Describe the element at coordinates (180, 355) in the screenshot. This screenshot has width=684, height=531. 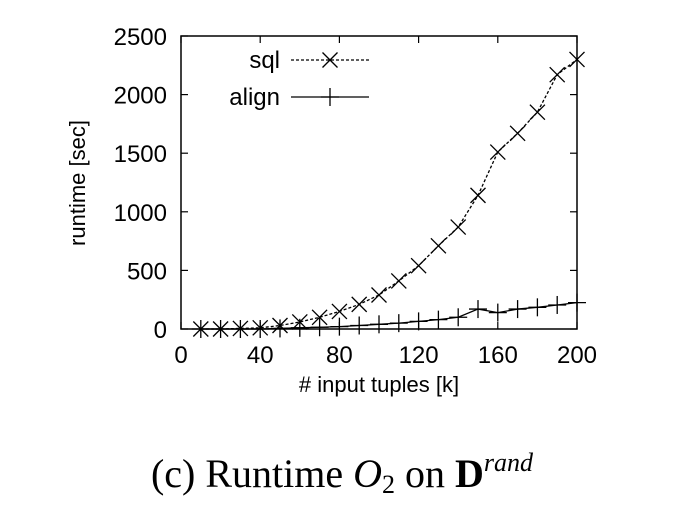
I see `x-tick-label: 0` at that location.